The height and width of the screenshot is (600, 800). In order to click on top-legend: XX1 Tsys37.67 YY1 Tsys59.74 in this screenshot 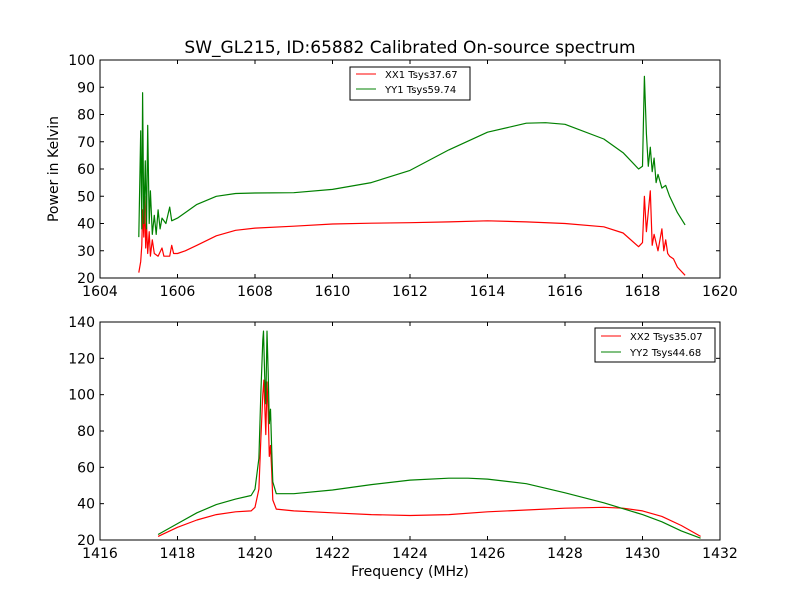, I will do `click(410, 83)`.